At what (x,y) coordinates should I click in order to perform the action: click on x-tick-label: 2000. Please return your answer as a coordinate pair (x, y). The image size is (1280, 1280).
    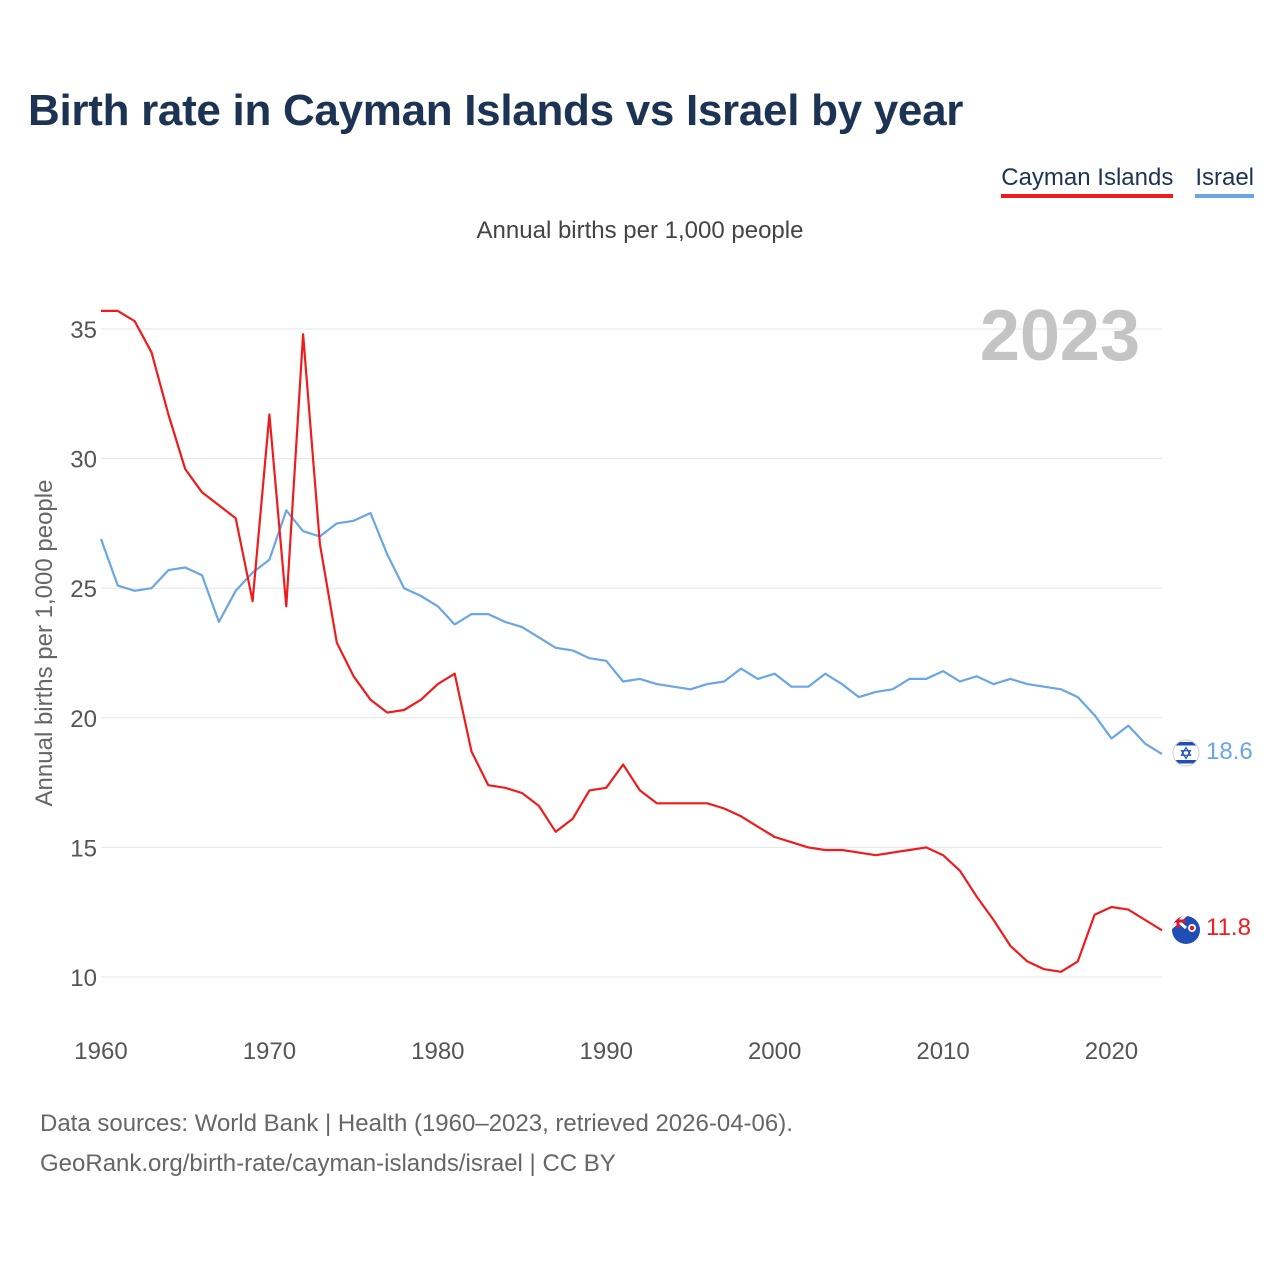
    Looking at the image, I should click on (774, 1051).